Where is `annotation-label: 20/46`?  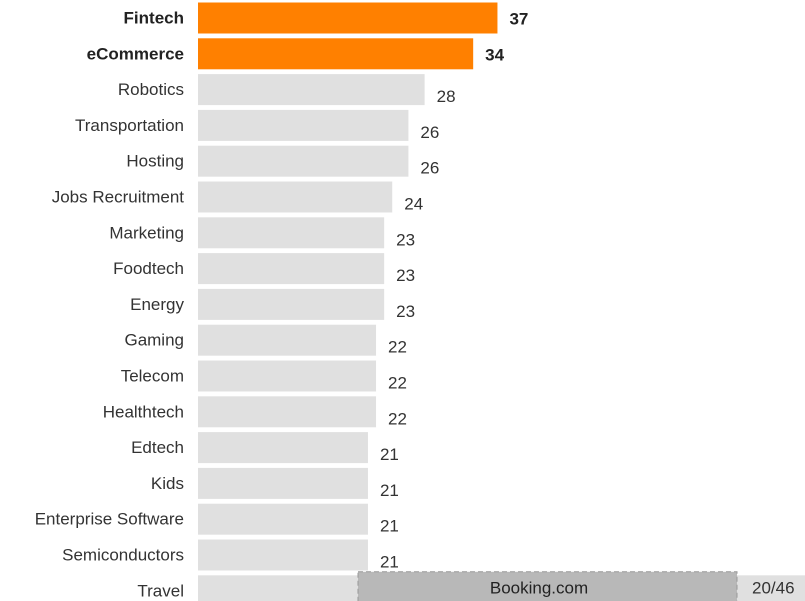
annotation-label: 20/46 is located at coordinates (773, 587).